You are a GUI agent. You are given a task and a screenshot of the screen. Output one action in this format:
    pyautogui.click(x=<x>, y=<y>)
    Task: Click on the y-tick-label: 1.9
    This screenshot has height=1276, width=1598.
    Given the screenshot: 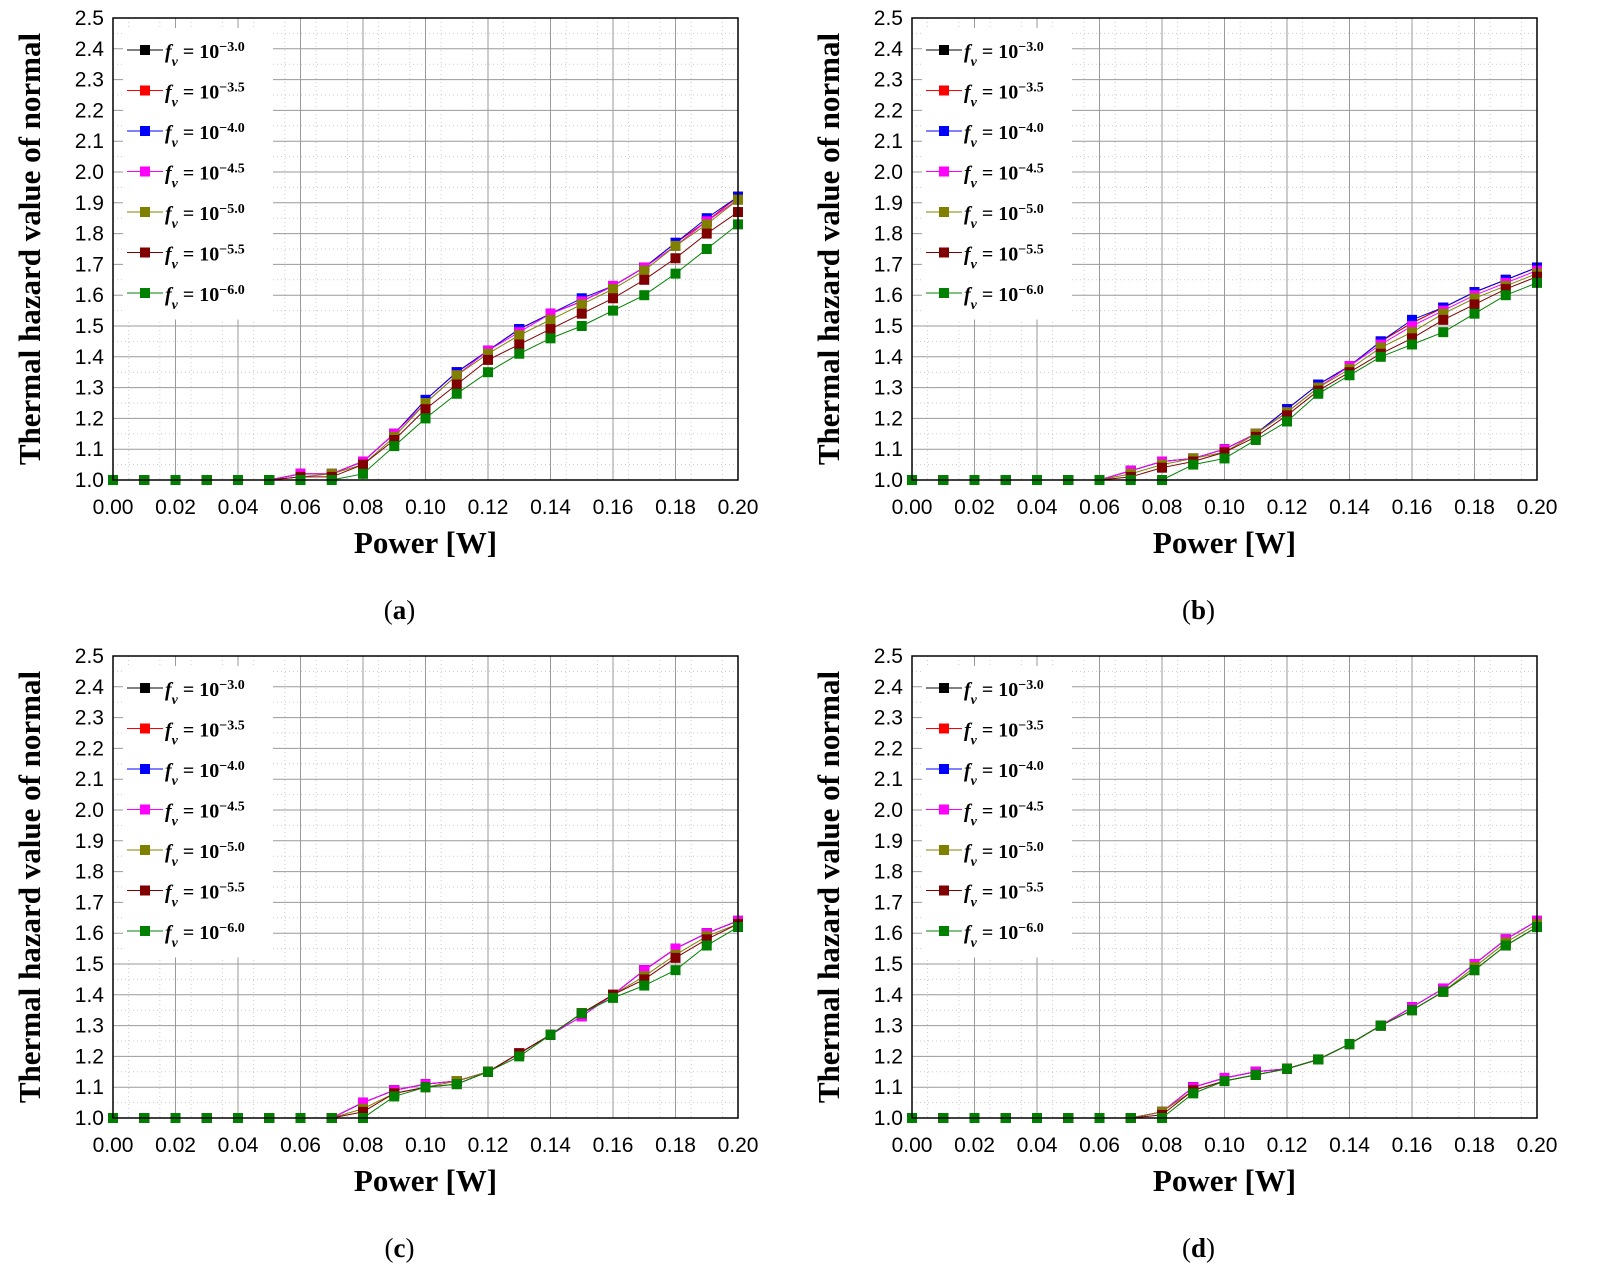 What is the action you would take?
    pyautogui.click(x=89, y=203)
    